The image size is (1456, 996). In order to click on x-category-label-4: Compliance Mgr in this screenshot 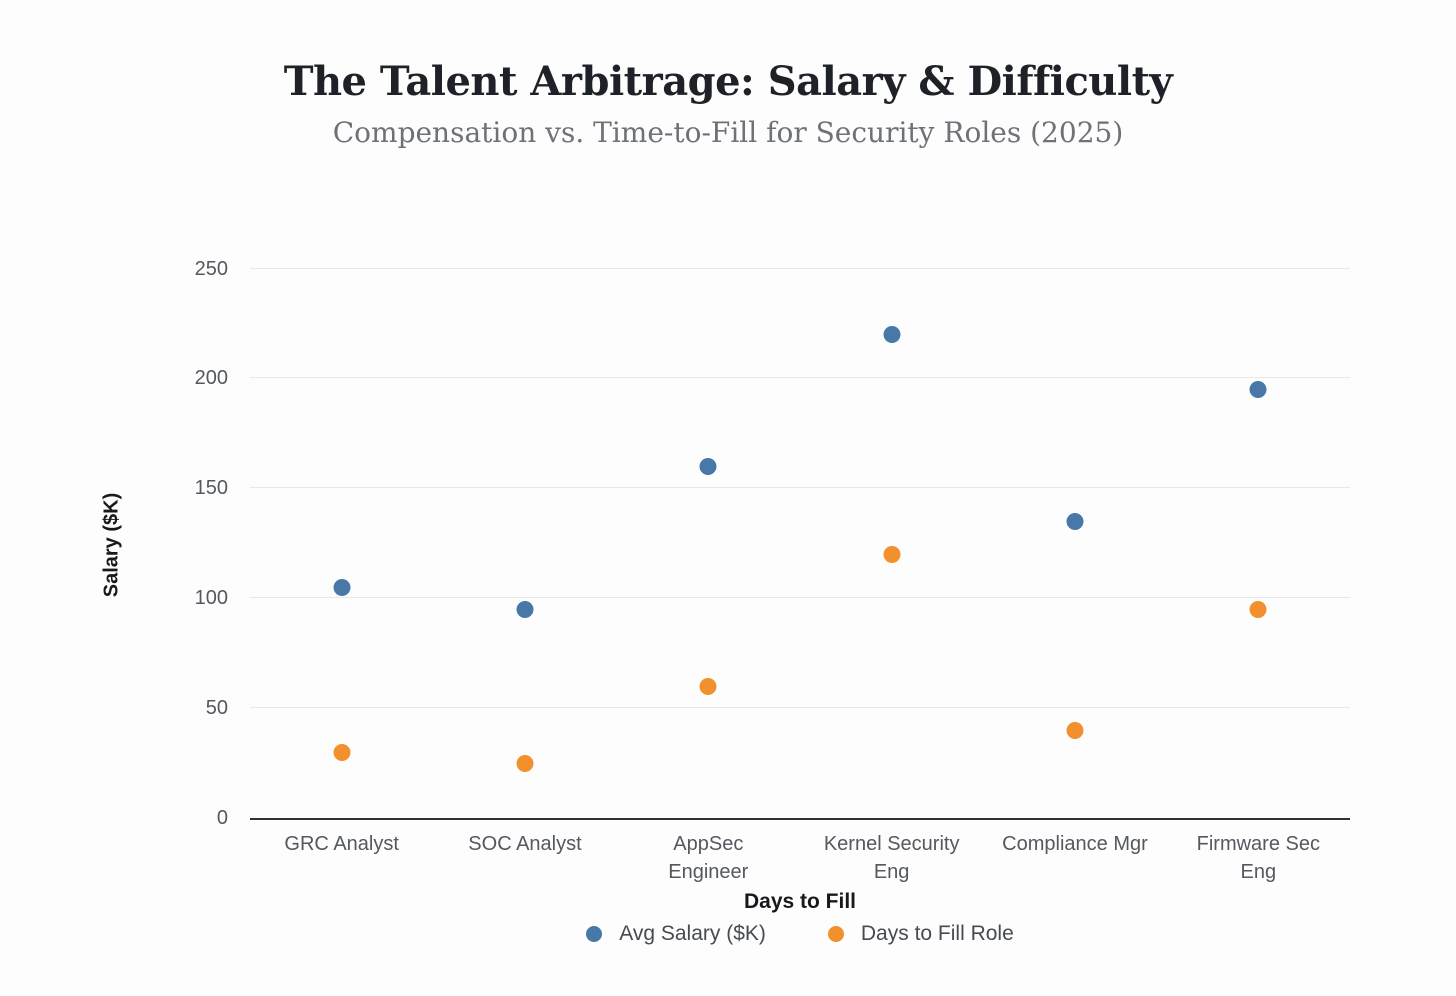, I will do `click(1075, 844)`.